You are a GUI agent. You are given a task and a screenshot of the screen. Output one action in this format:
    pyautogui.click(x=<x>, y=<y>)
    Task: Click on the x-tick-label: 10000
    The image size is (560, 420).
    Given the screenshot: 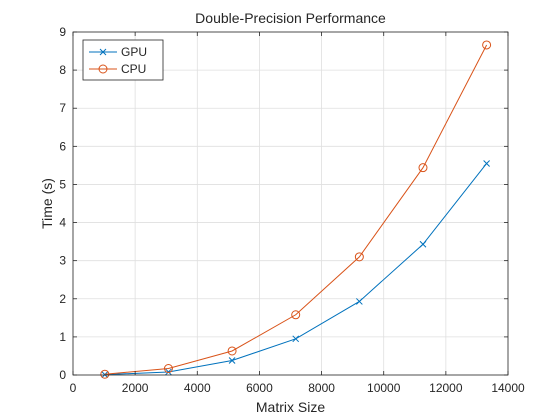 What is the action you would take?
    pyautogui.click(x=384, y=388)
    